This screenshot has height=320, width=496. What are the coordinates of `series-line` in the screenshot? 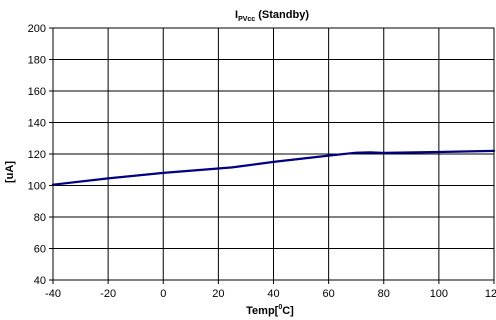 It's located at (273, 167).